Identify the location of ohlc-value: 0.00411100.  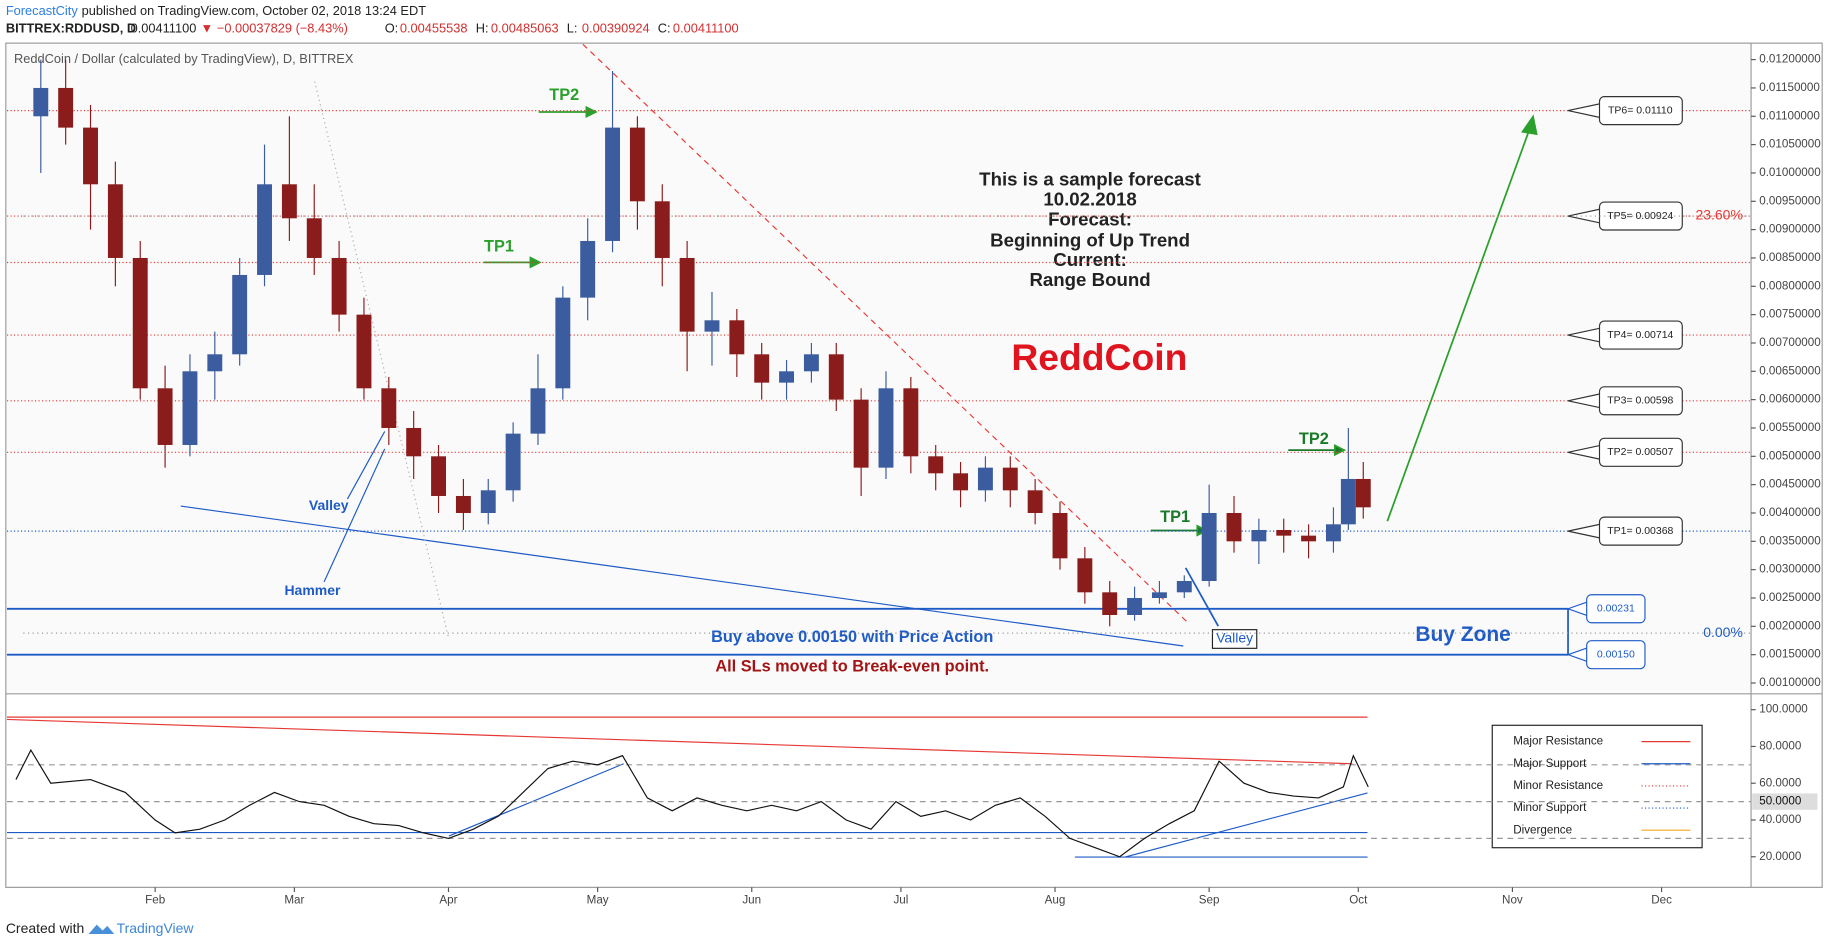
(706, 28).